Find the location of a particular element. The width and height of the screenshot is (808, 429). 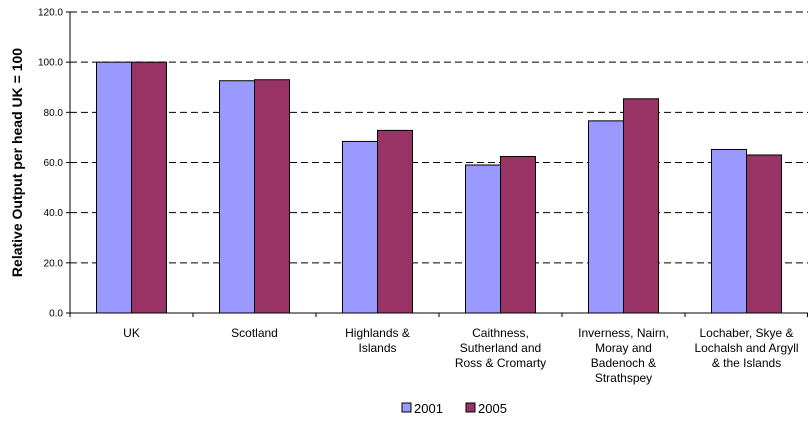

x-category-label-line: Scotland is located at coordinates (254, 333).